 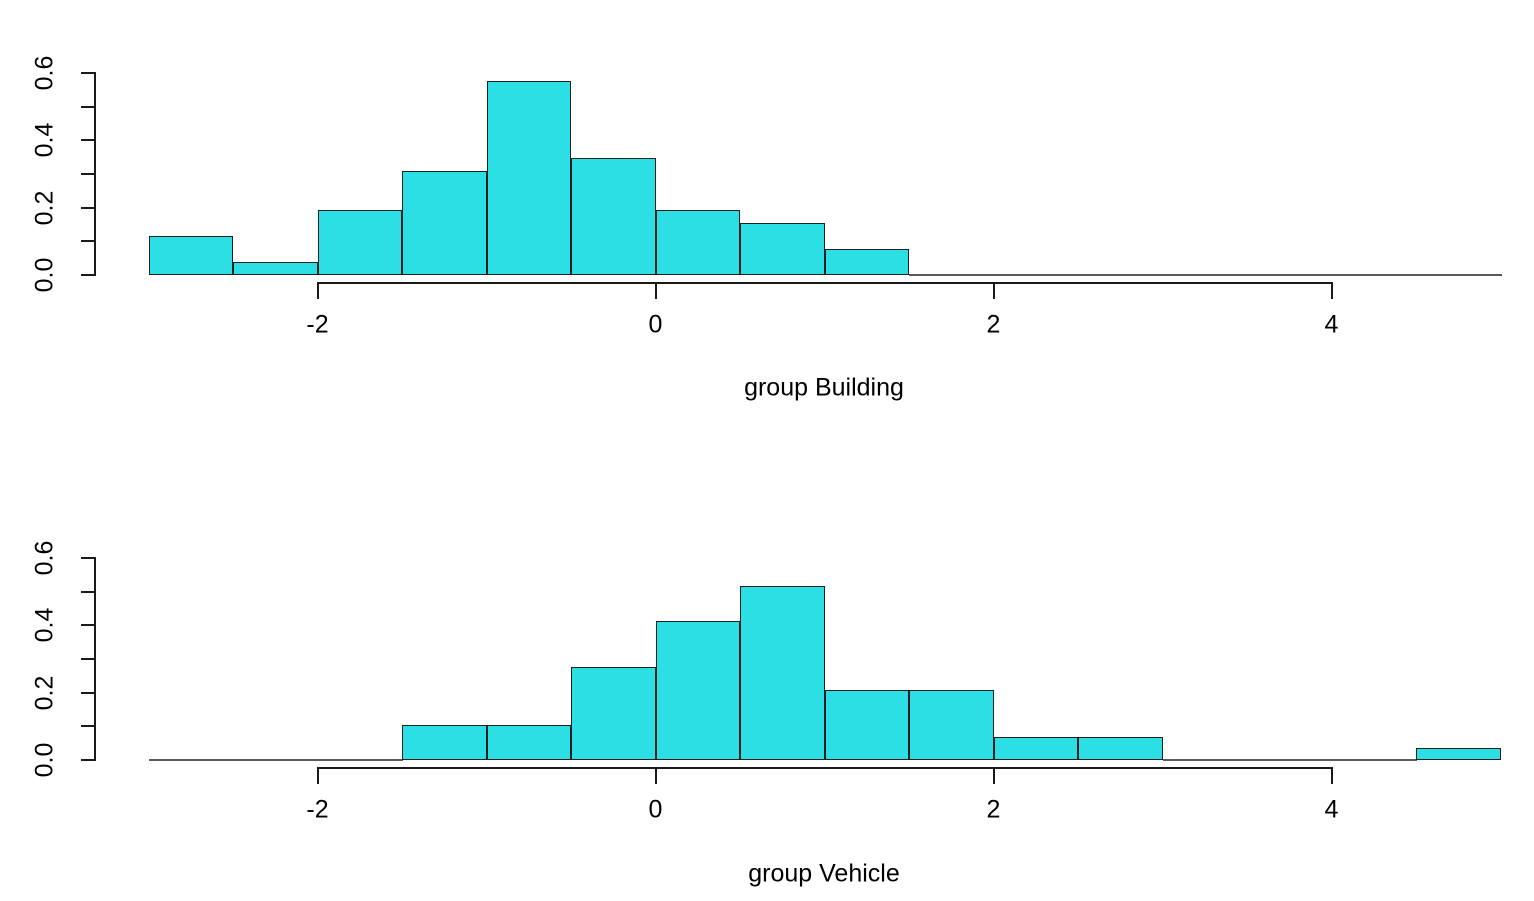 What do you see at coordinates (44, 625) in the screenshot?
I see `y-tick-label: 0.4` at bounding box center [44, 625].